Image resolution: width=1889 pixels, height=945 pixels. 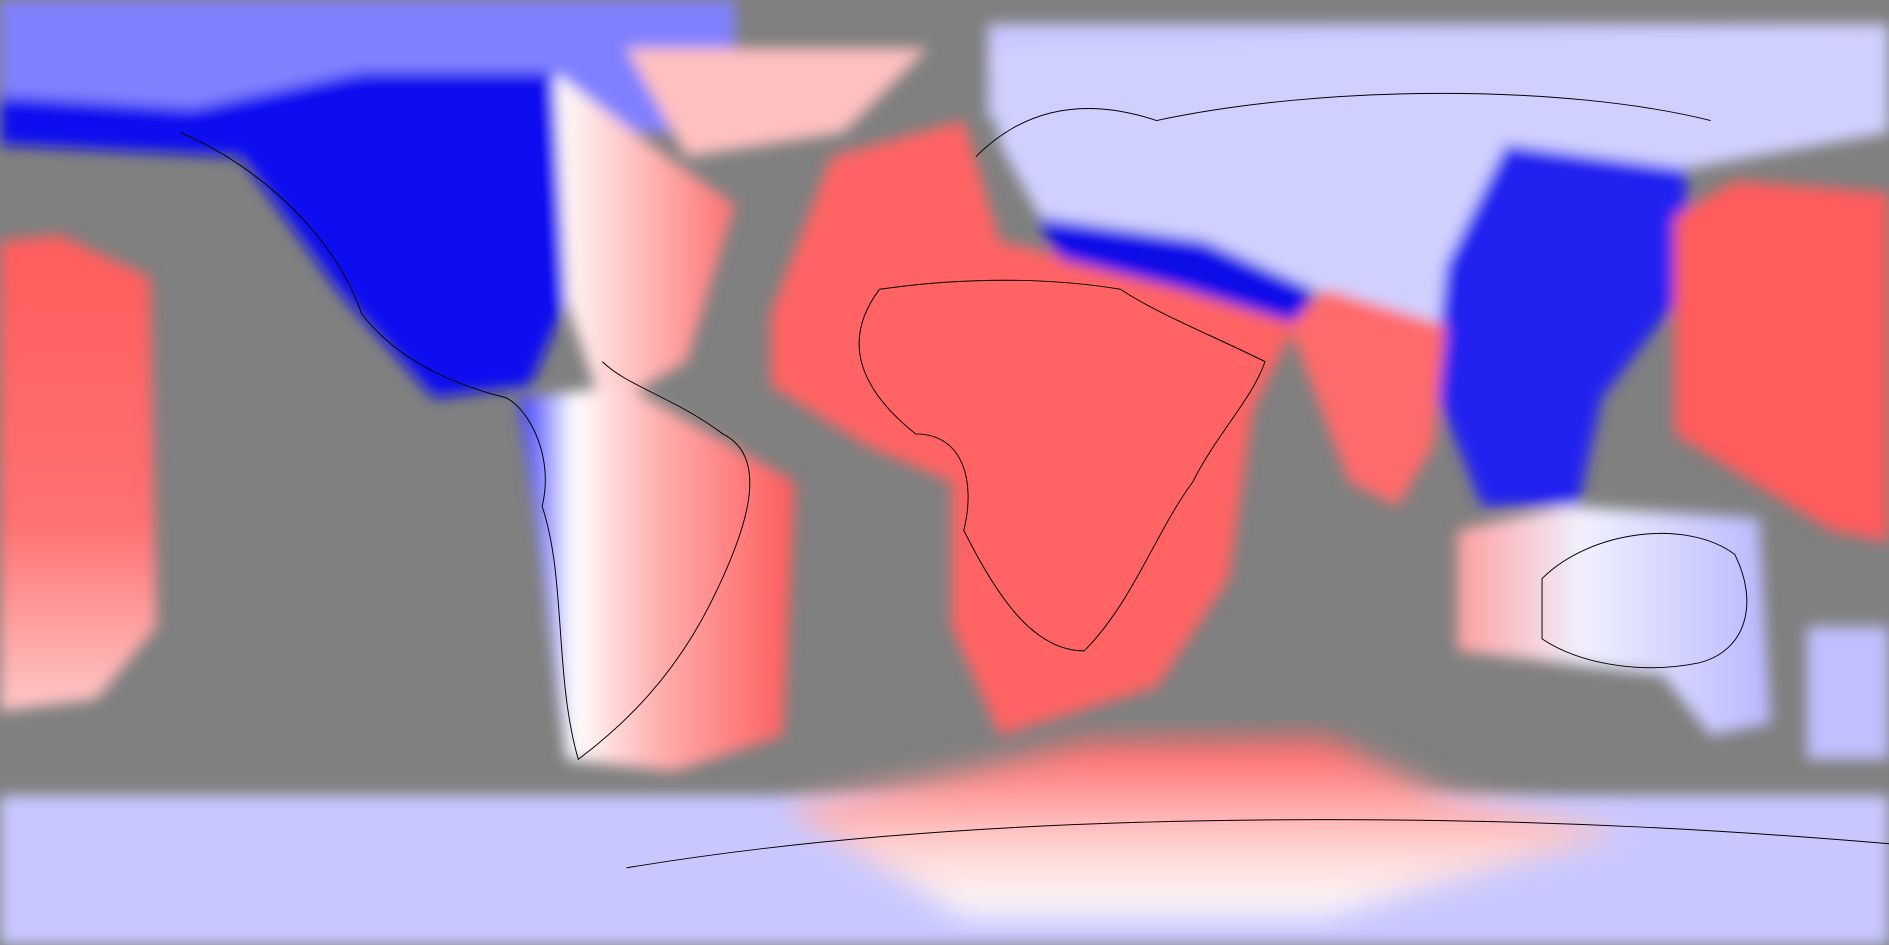 I want to click on pacific-west, so click(x=78, y=473).